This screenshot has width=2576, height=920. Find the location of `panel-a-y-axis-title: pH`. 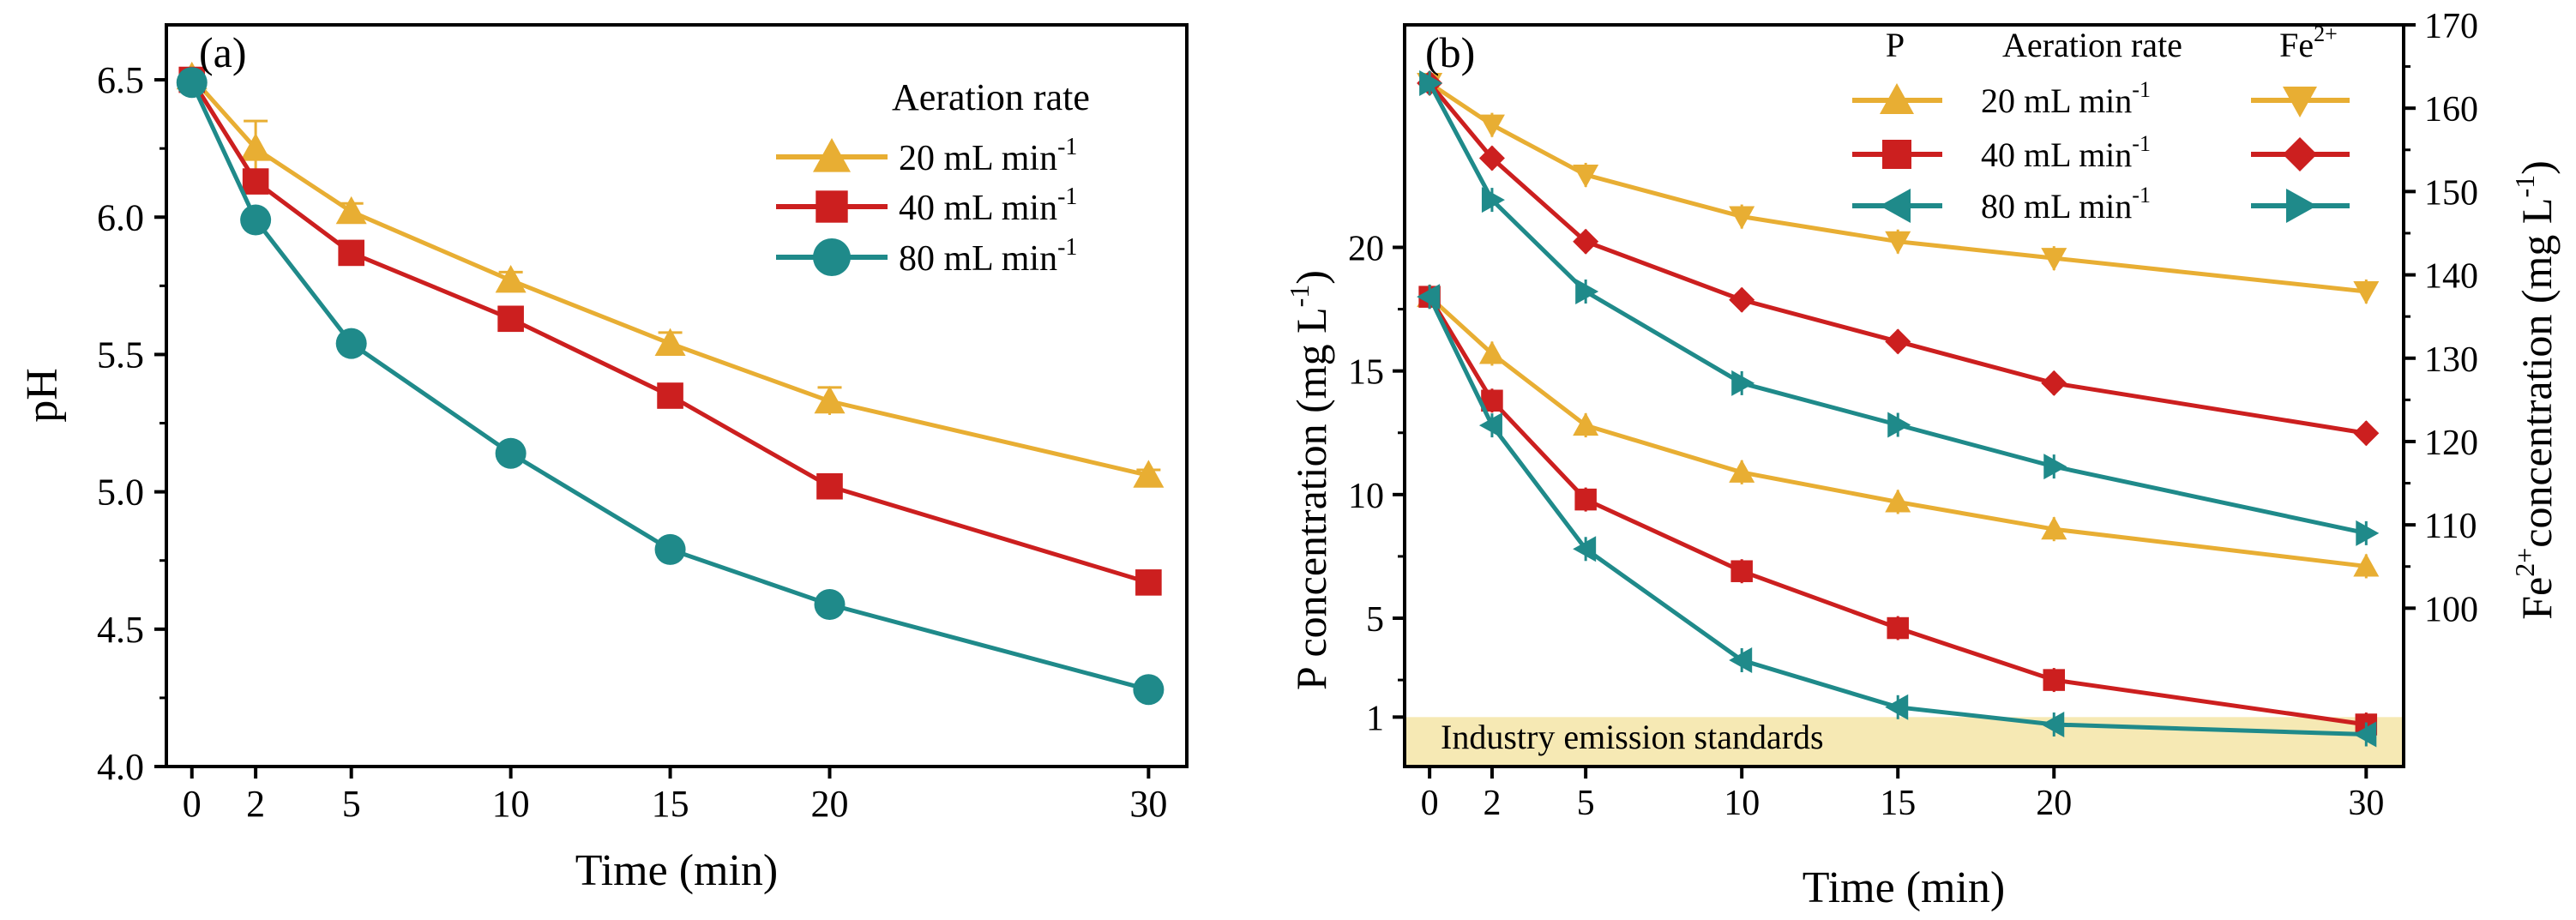

panel-a-y-axis-title: pH is located at coordinates (42, 396).